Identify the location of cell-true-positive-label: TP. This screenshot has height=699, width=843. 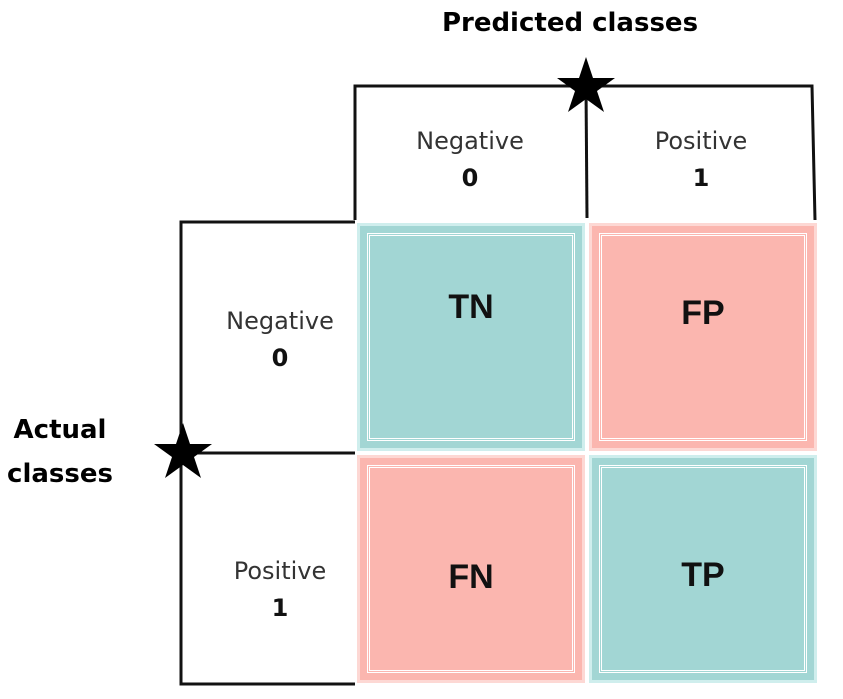
(703, 574).